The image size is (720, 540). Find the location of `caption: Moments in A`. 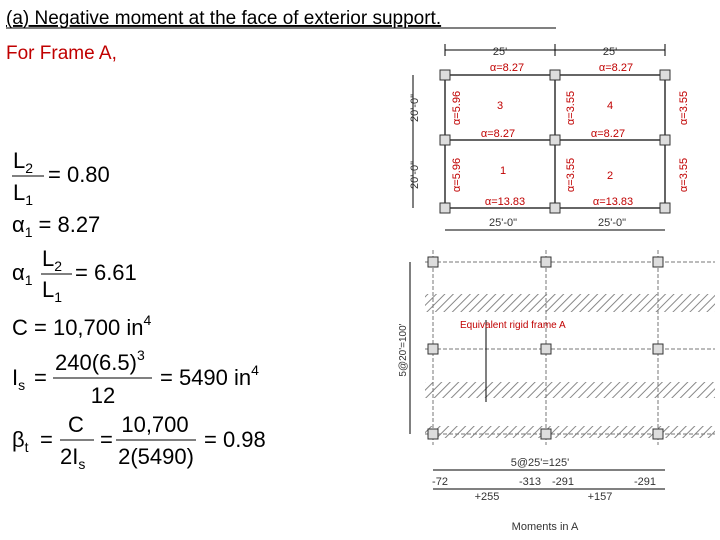

caption: Moments in A is located at coordinates (545, 527).